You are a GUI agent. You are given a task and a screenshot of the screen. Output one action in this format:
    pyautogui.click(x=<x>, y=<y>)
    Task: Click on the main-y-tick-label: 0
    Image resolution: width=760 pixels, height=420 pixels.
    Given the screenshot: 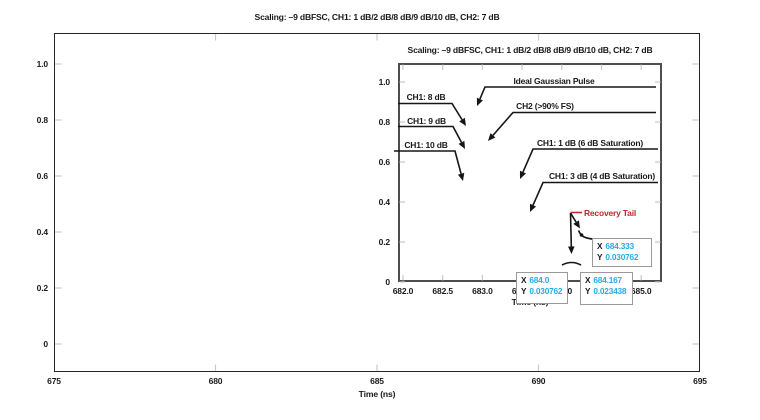 What is the action you would take?
    pyautogui.click(x=45, y=344)
    